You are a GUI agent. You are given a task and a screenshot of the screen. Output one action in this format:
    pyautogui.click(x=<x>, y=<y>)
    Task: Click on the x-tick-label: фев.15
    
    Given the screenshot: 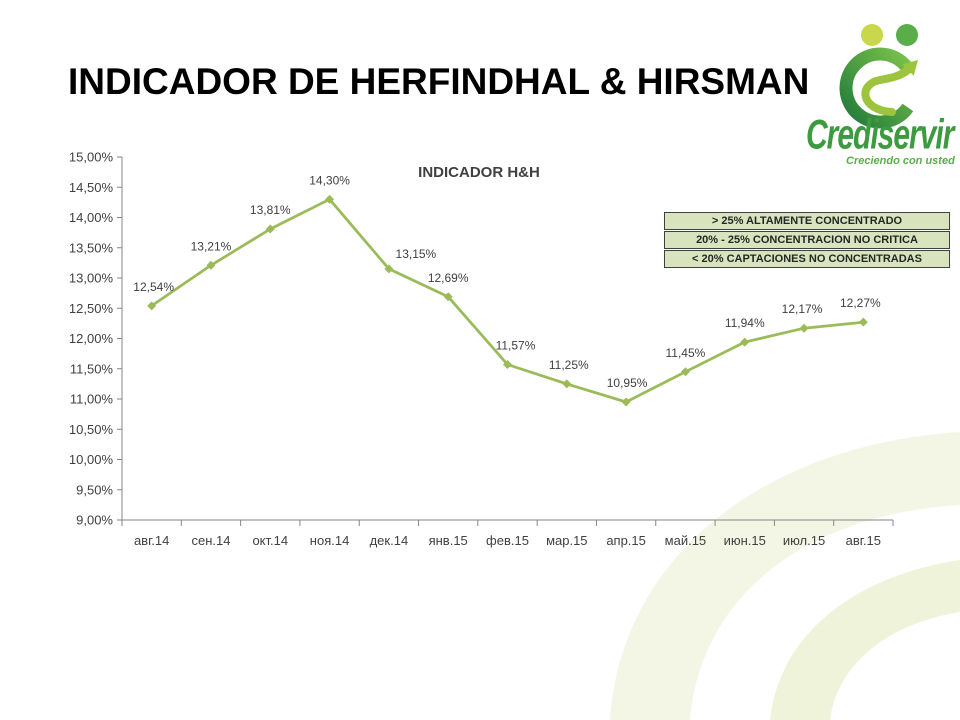 What is the action you would take?
    pyautogui.click(x=507, y=540)
    